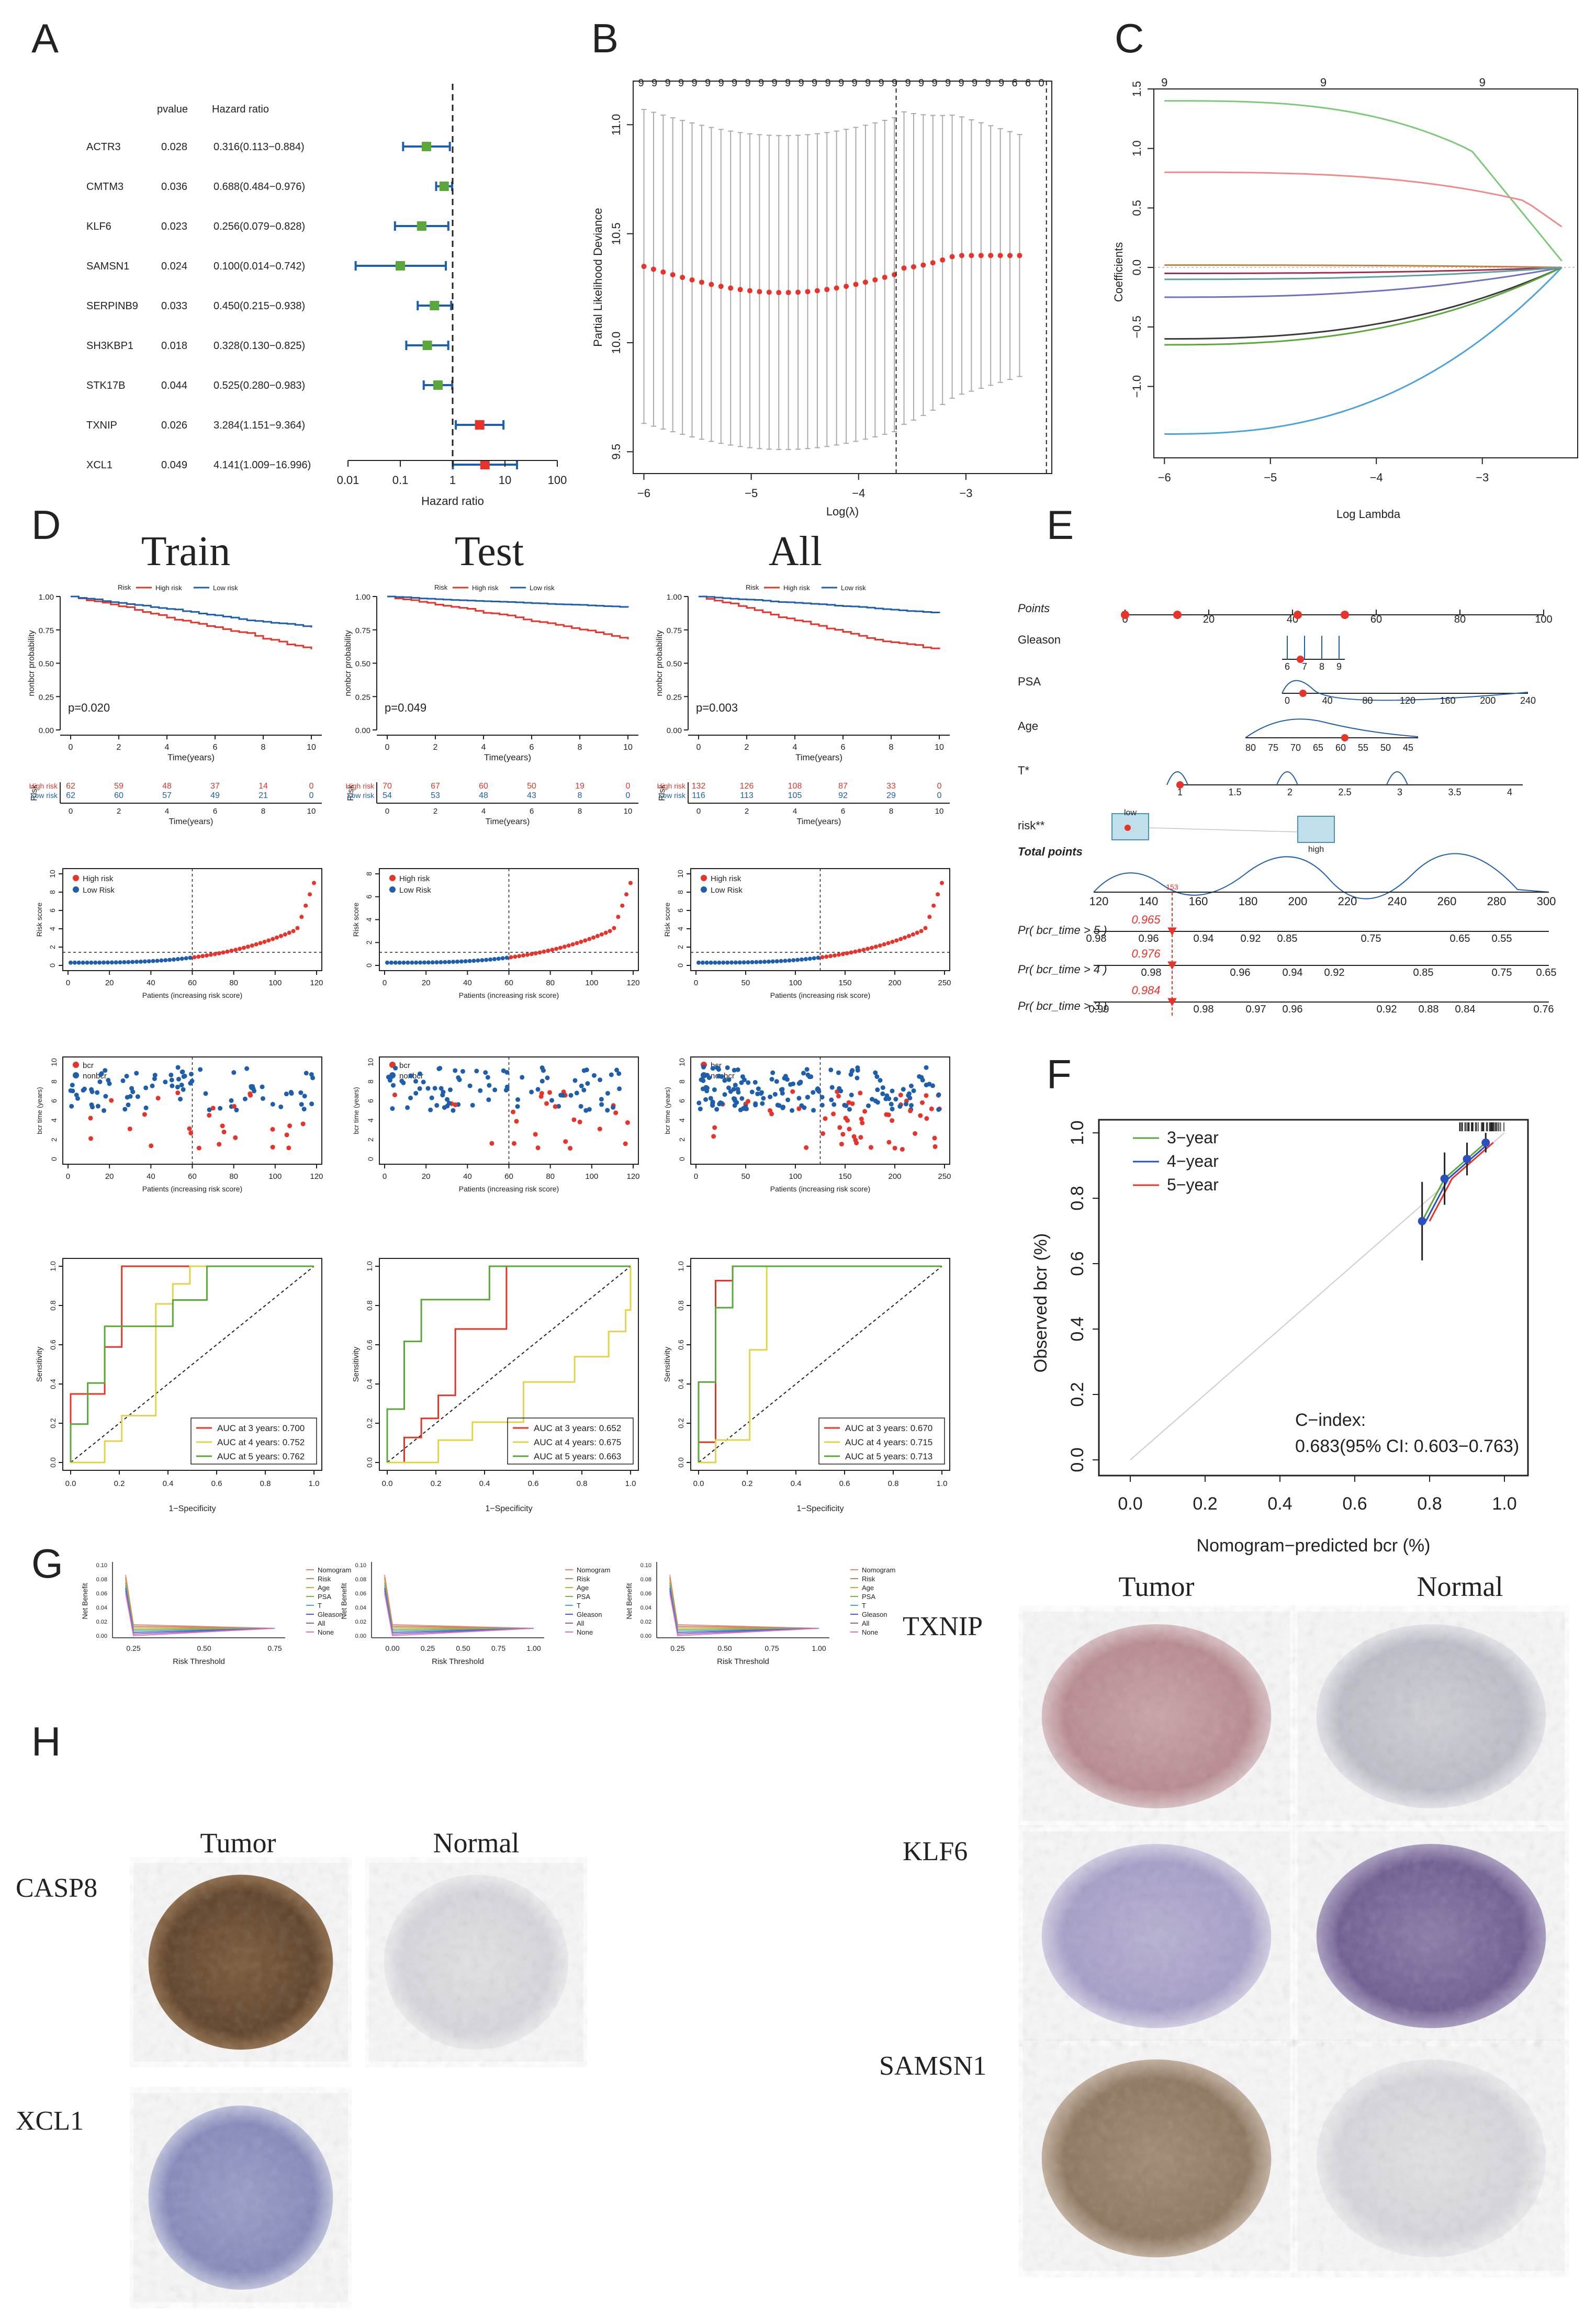  Describe the element at coordinates (844, 1176) in the screenshot. I see `x-tick-label: 150` at that location.